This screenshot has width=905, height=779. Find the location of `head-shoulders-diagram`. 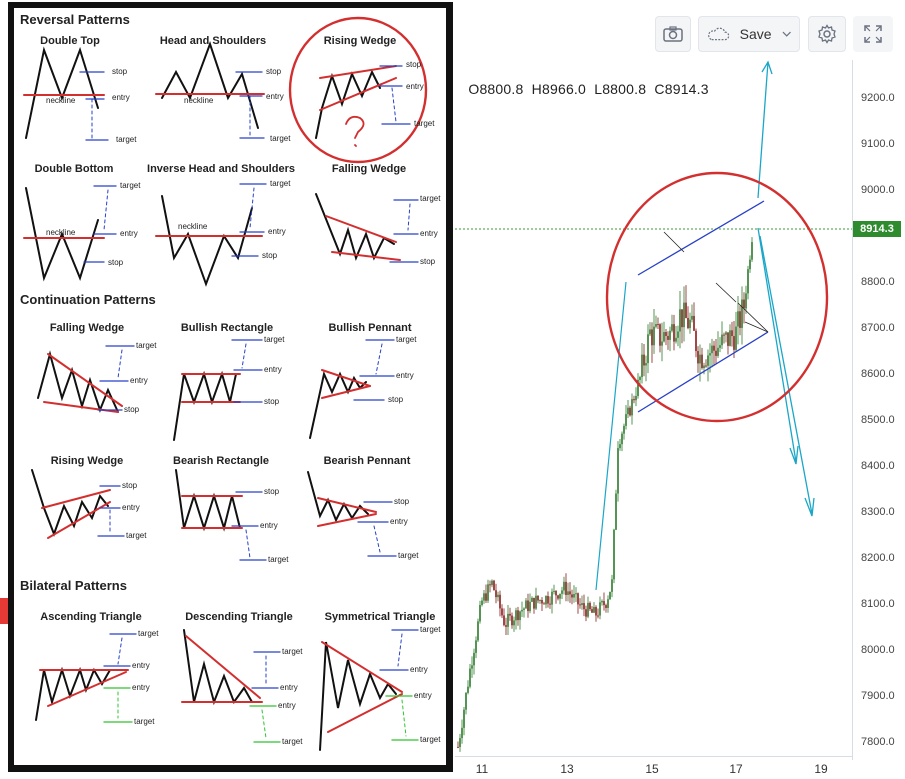

head-shoulders-diagram is located at coordinates (210, 89).